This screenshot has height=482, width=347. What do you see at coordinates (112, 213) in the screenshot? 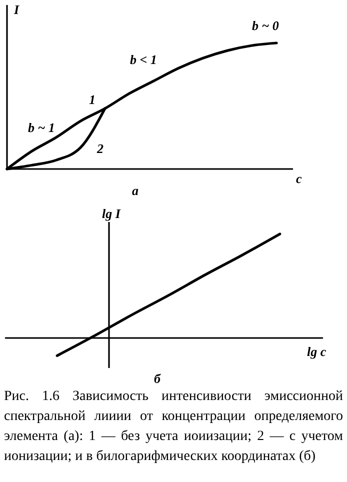
I see `y-axis-title: lg I` at bounding box center [112, 213].